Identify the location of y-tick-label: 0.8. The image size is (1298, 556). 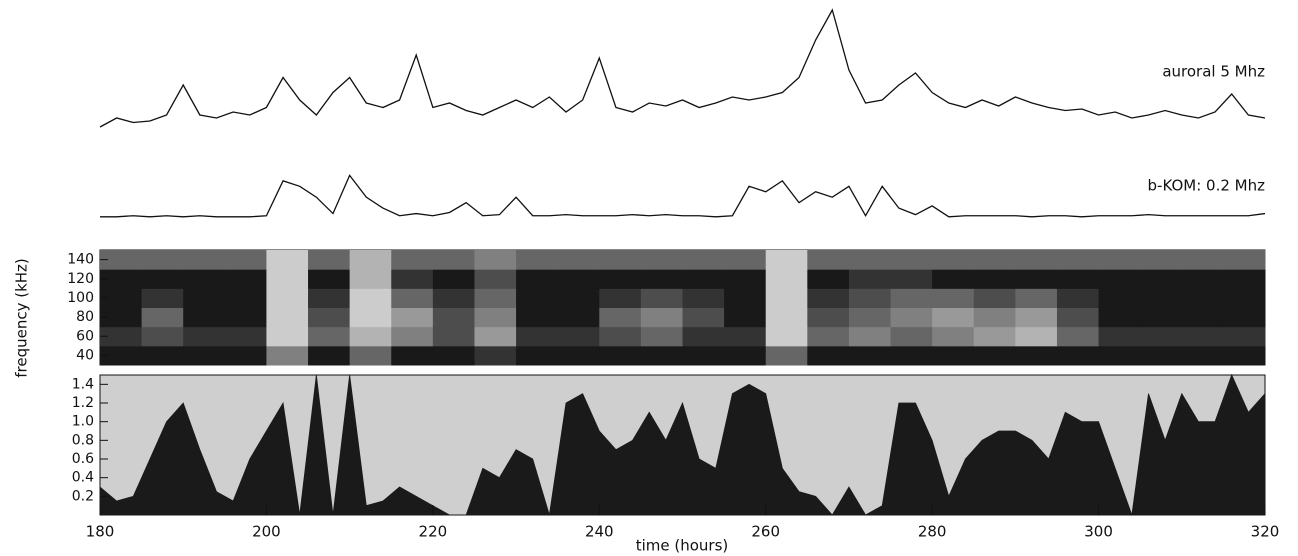
(83, 440).